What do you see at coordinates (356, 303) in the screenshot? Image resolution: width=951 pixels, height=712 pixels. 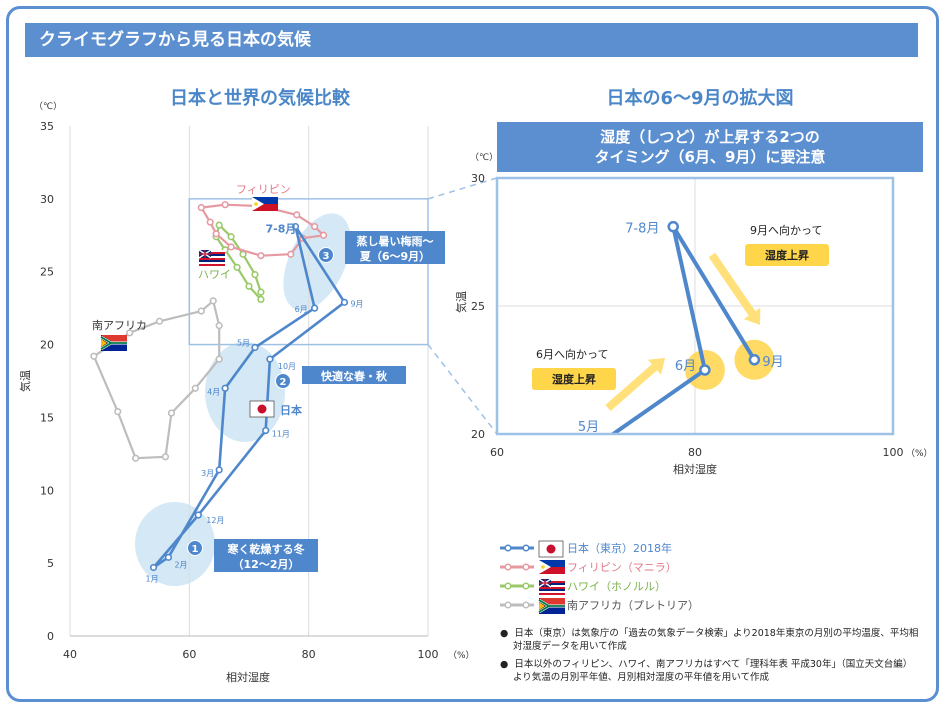 I see `month-label: 9月` at bounding box center [356, 303].